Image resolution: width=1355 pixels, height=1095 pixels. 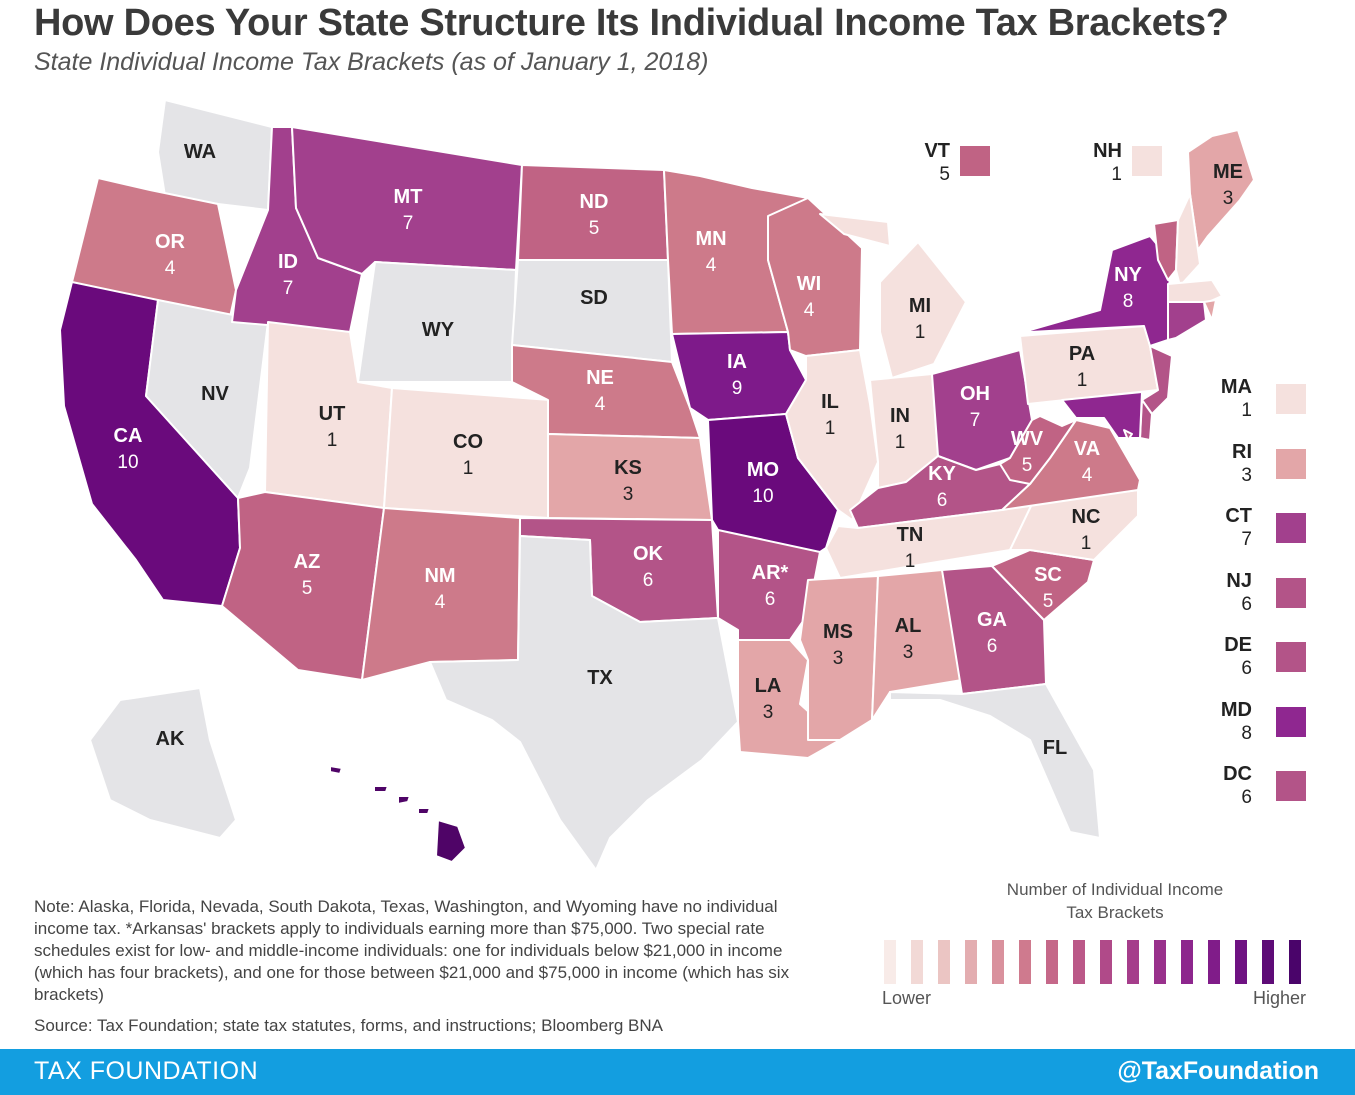 What do you see at coordinates (1221, 190) in the screenshot?
I see `state-me` at bounding box center [1221, 190].